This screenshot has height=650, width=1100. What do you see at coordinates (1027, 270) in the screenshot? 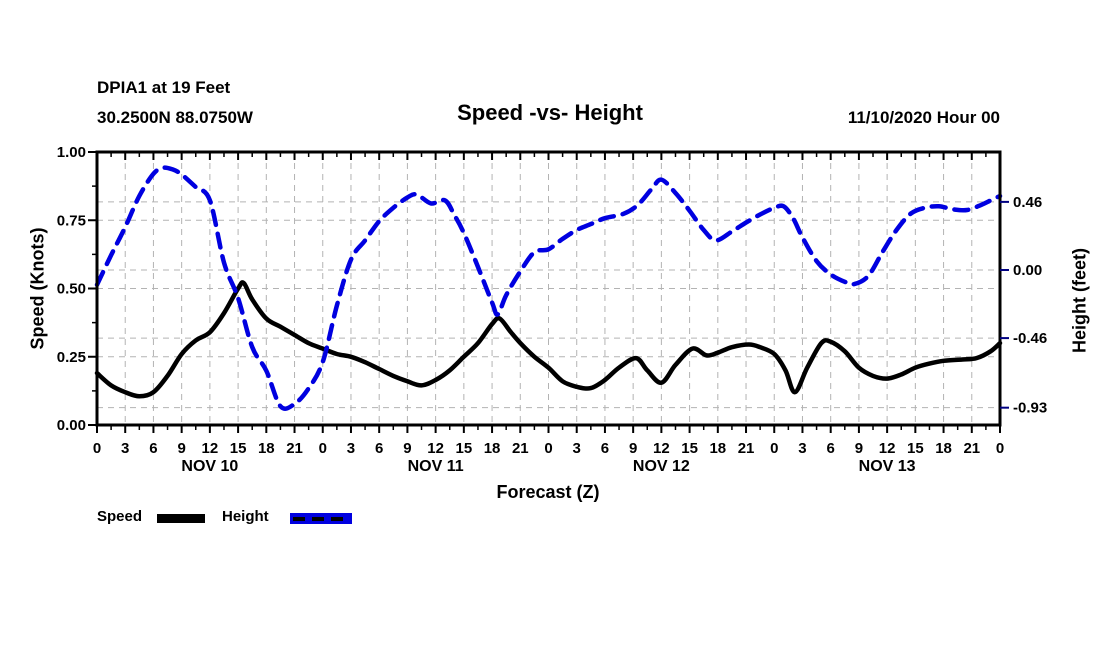
I see `right-tick-label: 0.00` at bounding box center [1027, 270].